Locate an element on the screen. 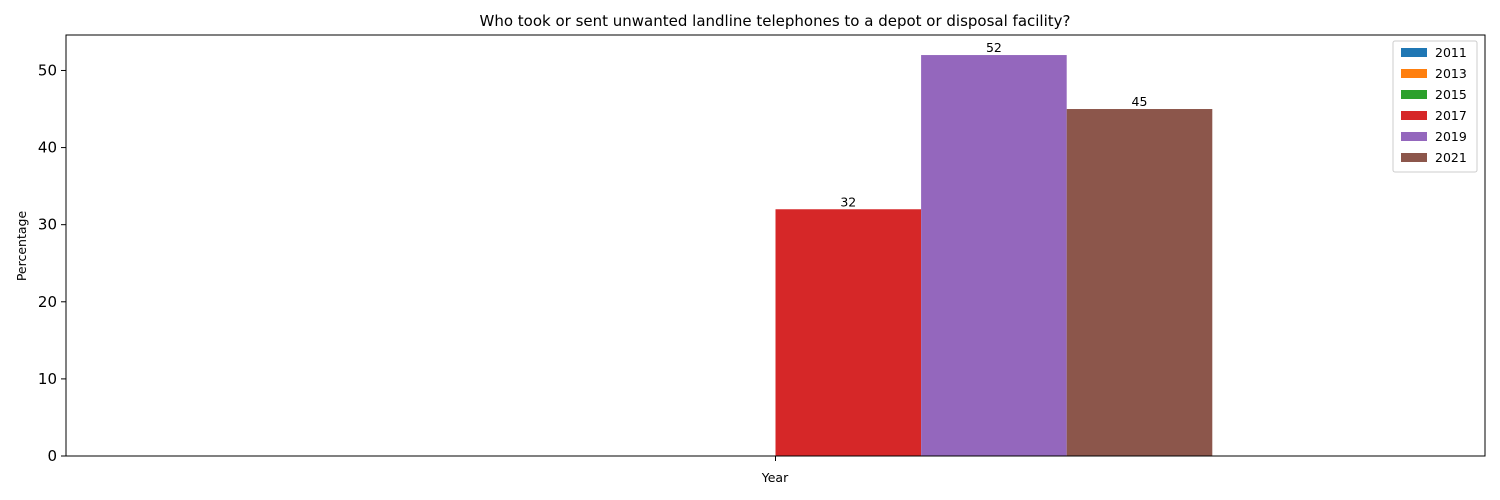 This screenshot has width=1500, height=500. legend-swatch-2021 is located at coordinates (1414, 157).